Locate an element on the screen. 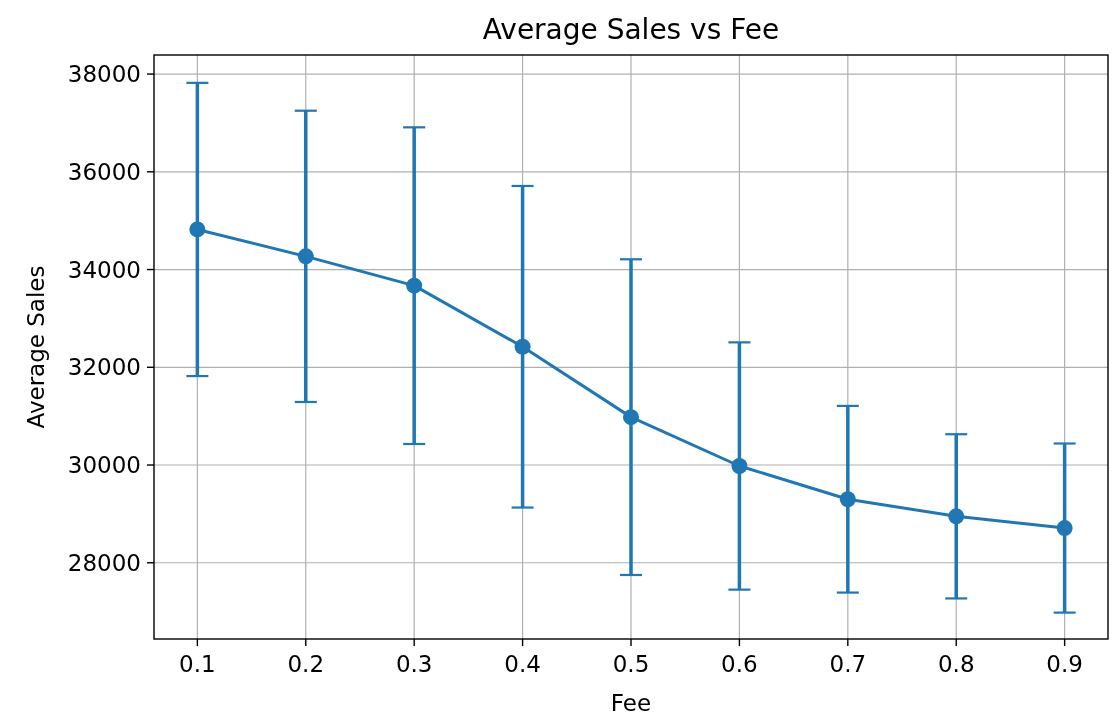 The image size is (1112, 720). y-axis-title: Average Sales is located at coordinates (36, 347).